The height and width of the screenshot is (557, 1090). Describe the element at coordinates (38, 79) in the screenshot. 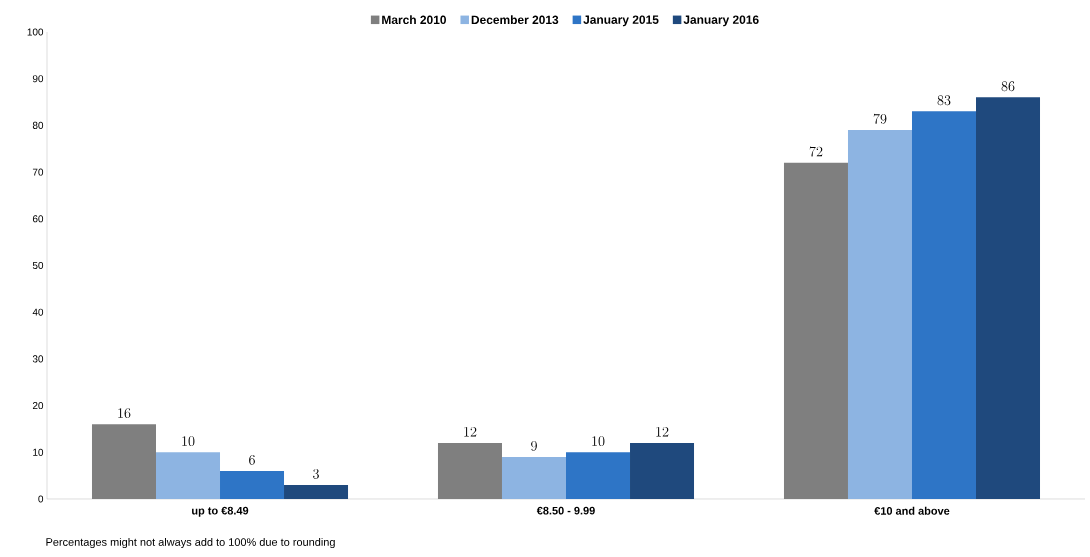

I see `y-tick-label: 90` at that location.